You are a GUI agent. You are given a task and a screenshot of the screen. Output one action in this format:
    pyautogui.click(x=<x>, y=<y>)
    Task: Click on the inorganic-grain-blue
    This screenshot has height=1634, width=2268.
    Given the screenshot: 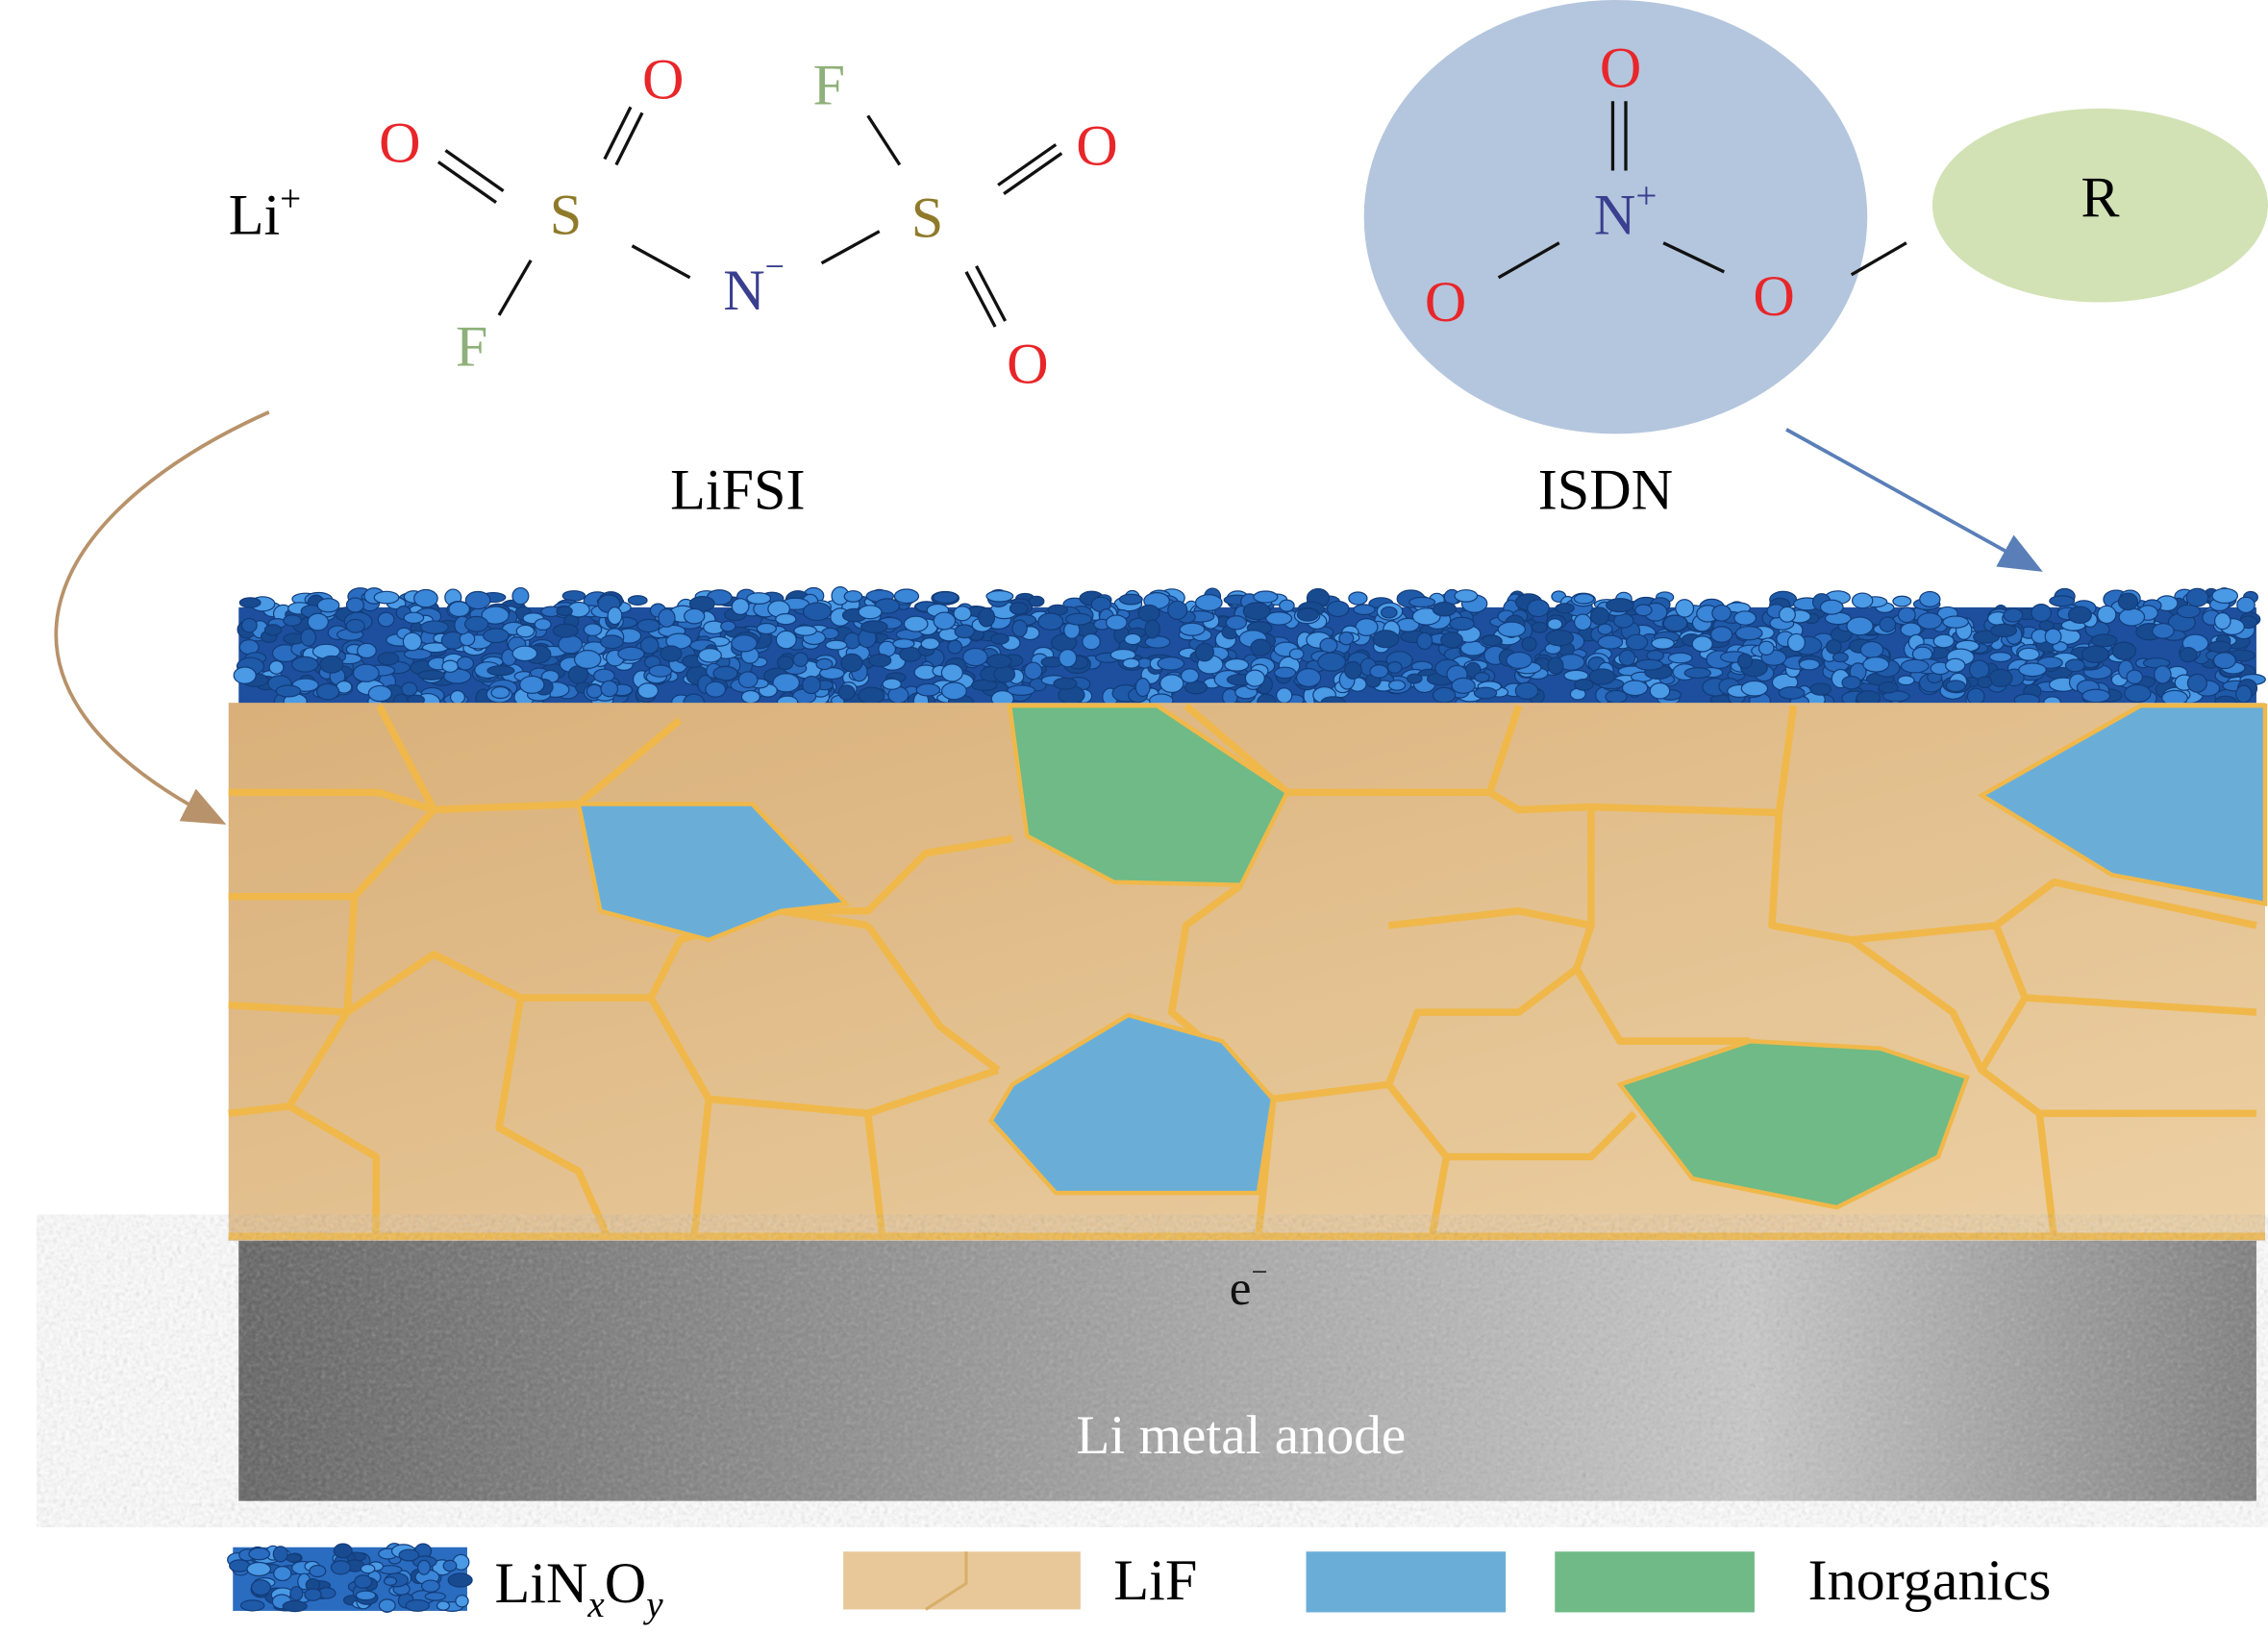 What is the action you would take?
    pyautogui.click(x=1131, y=1104)
    